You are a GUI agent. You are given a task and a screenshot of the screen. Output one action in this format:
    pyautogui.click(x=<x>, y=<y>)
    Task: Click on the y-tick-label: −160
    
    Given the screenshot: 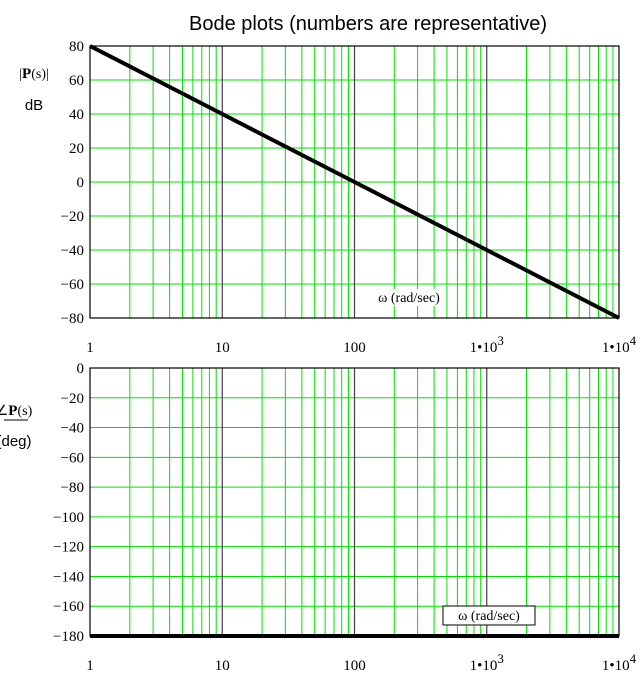 What is the action you would take?
    pyautogui.click(x=68, y=607)
    